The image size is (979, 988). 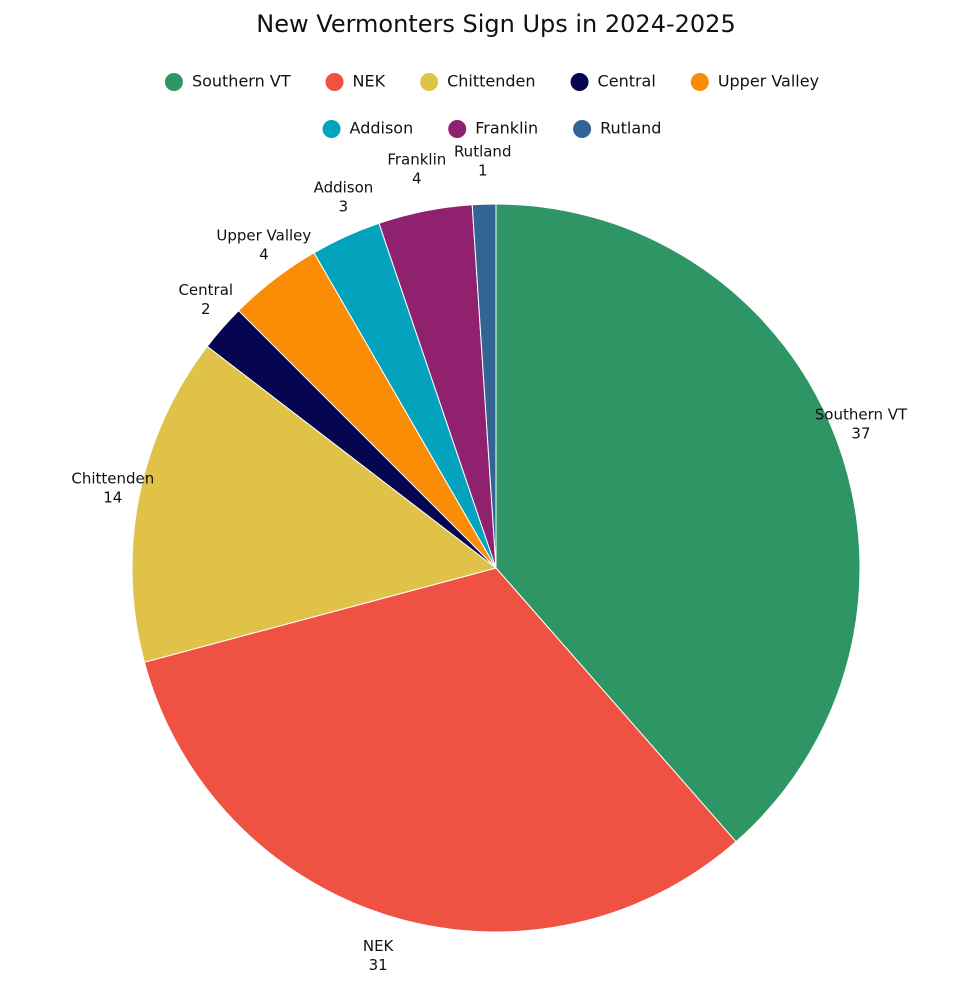 I want to click on slice-value: 14, so click(x=112, y=497).